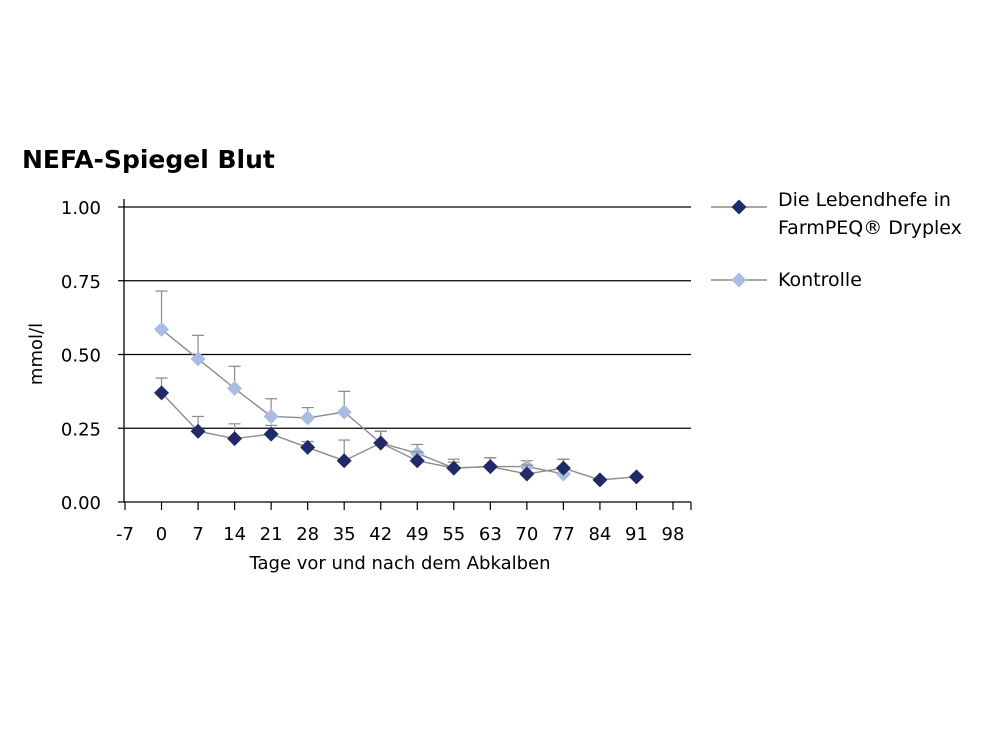  Describe the element at coordinates (380, 534) in the screenshot. I see `x-tick-label: 42` at that location.